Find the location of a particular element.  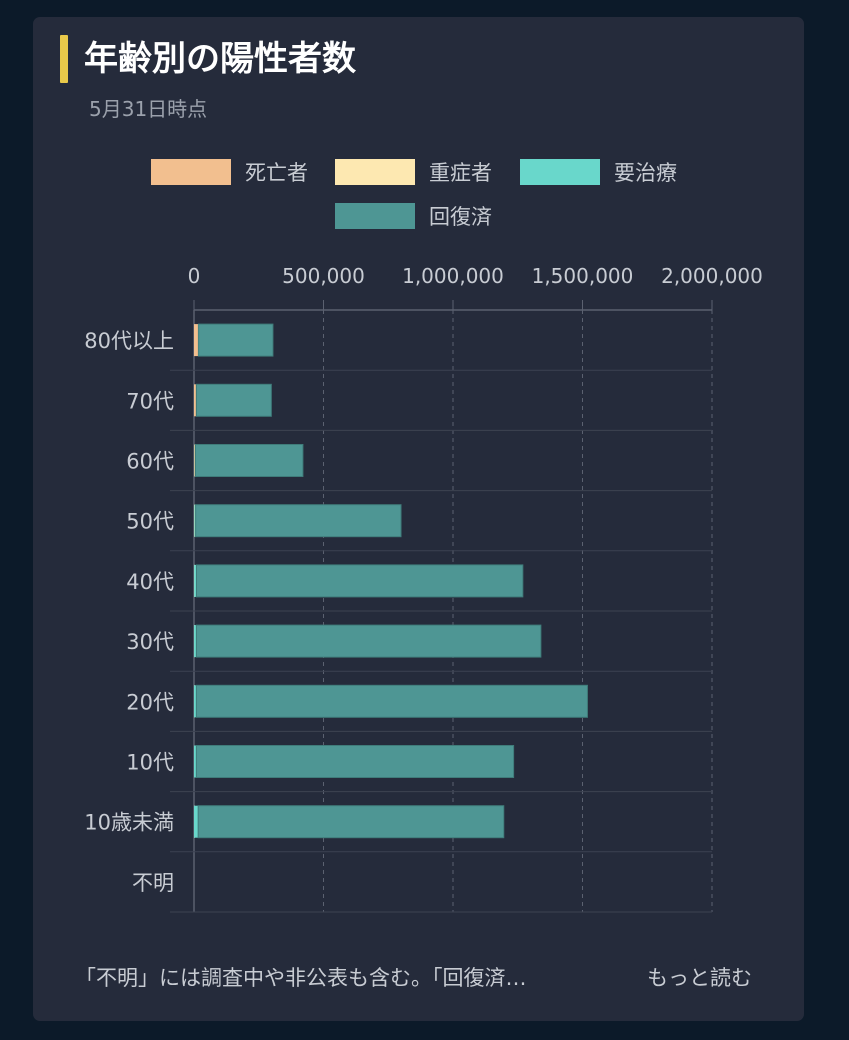

legend-swatch-deaths is located at coordinates (191, 172).